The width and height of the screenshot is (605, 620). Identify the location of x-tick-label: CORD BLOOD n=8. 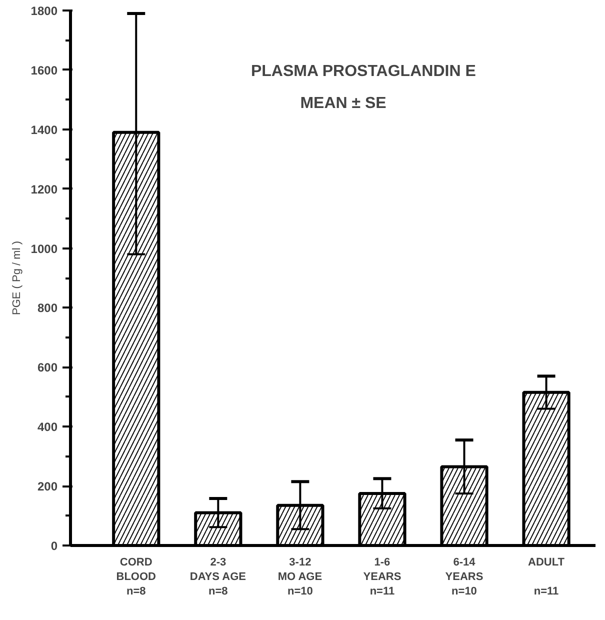
(136, 577).